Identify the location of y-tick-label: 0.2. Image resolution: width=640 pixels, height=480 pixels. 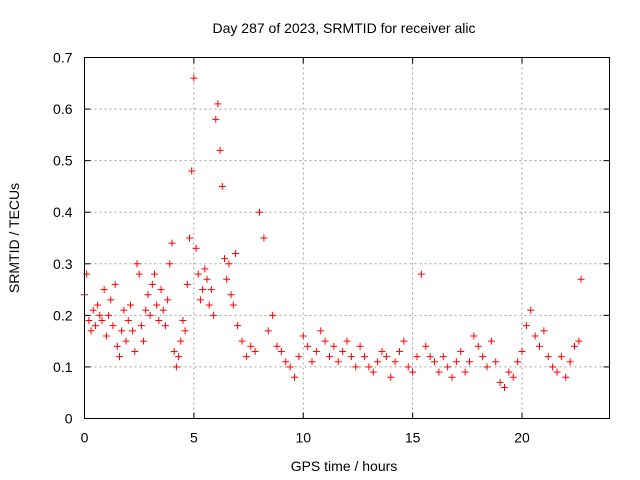
(63, 315).